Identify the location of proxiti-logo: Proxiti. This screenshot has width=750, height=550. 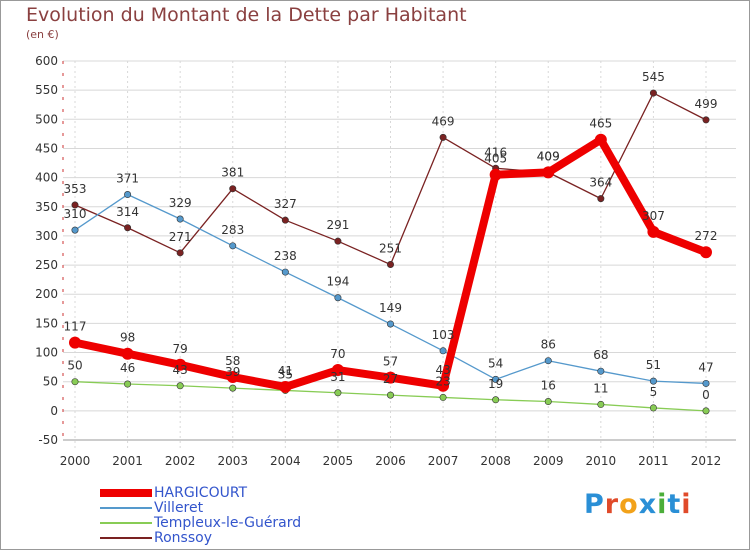
(638, 504).